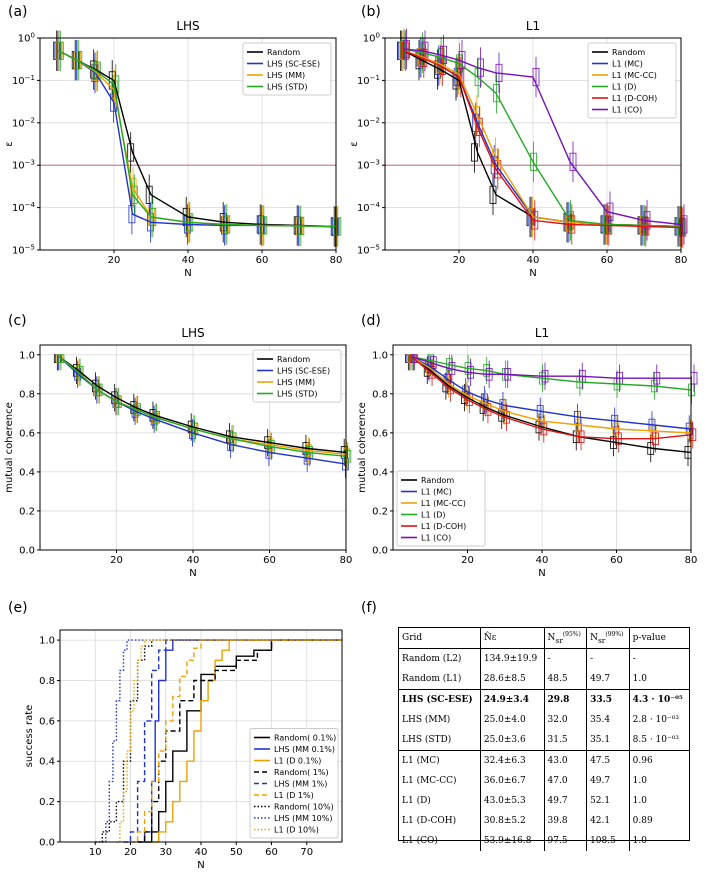  What do you see at coordinates (608, 820) in the screenshot?
I see `table-cell: 42.1` at bounding box center [608, 820].